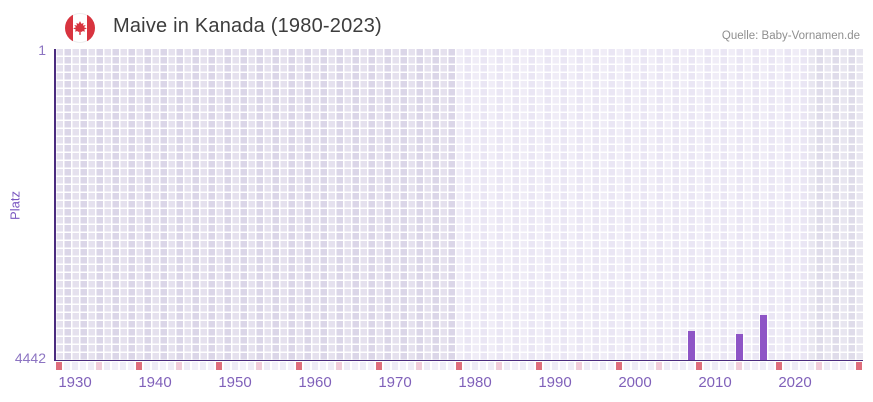 This screenshot has width=873, height=402. I want to click on x-tick-1970: 1970, so click(395, 382).